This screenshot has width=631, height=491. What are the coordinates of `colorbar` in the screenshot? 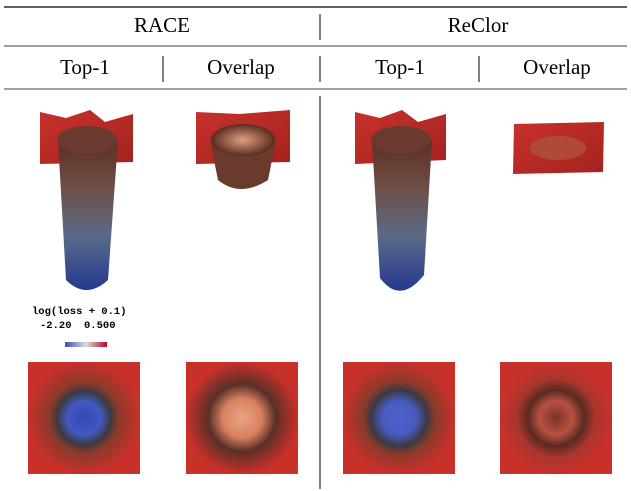 It's located at (86, 344).